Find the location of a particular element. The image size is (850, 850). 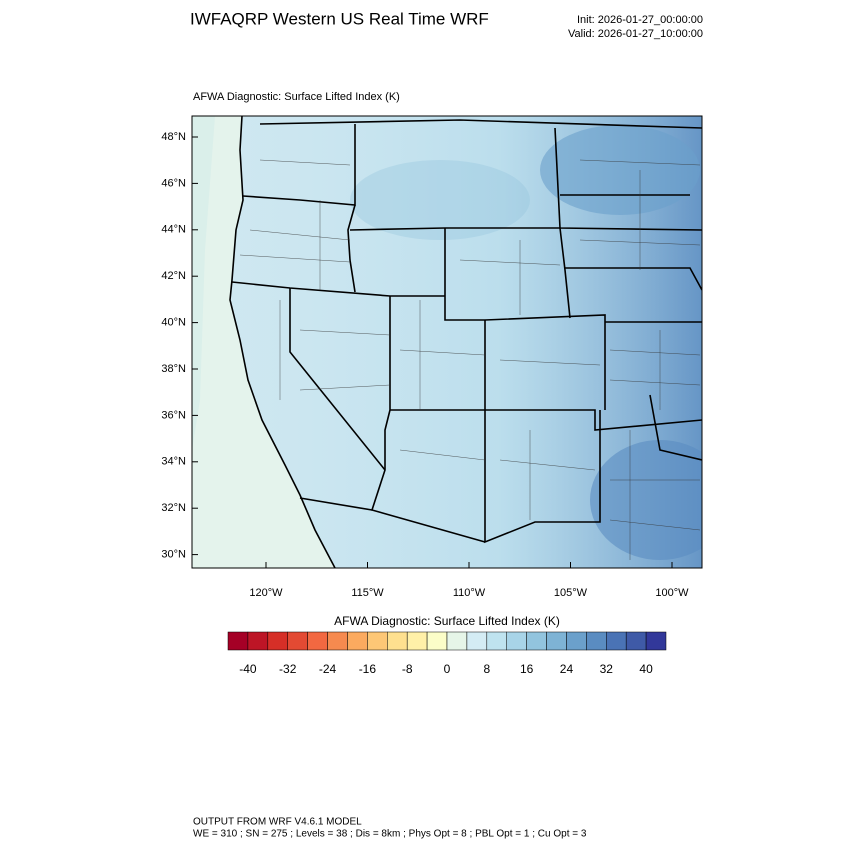

colorbar-tick-label: -16 is located at coordinates (368, 669).